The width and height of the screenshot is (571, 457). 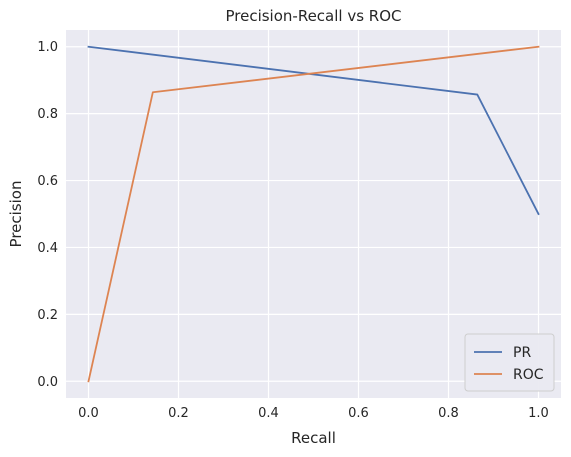 What do you see at coordinates (358, 413) in the screenshot?
I see `x-tick-label: 0.6` at bounding box center [358, 413].